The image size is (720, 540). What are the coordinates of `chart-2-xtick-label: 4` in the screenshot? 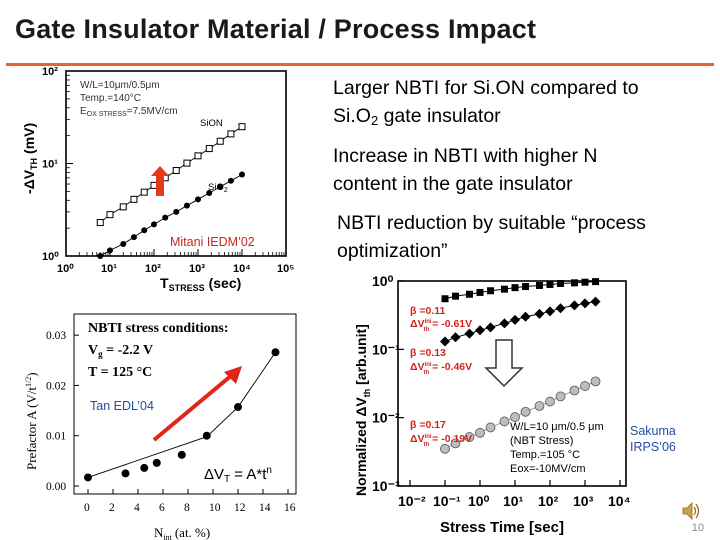 It's located at (137, 508).